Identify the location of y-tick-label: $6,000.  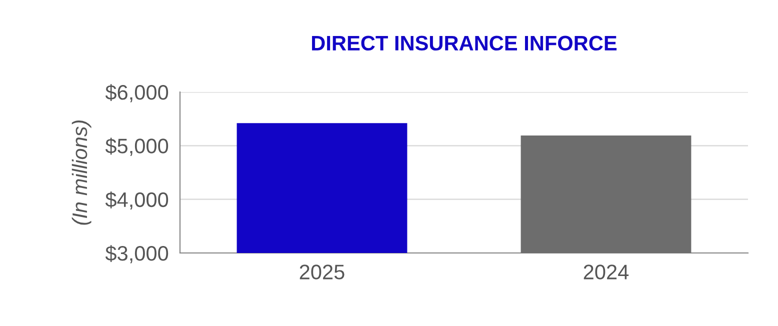
(136, 93).